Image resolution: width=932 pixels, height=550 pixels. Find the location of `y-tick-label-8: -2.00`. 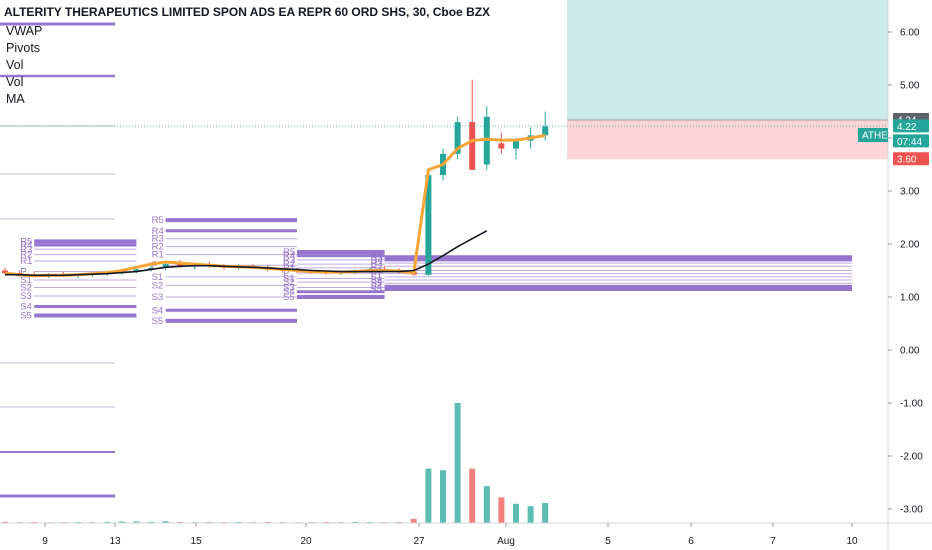

y-tick-label-8: -2.00 is located at coordinates (911, 457).